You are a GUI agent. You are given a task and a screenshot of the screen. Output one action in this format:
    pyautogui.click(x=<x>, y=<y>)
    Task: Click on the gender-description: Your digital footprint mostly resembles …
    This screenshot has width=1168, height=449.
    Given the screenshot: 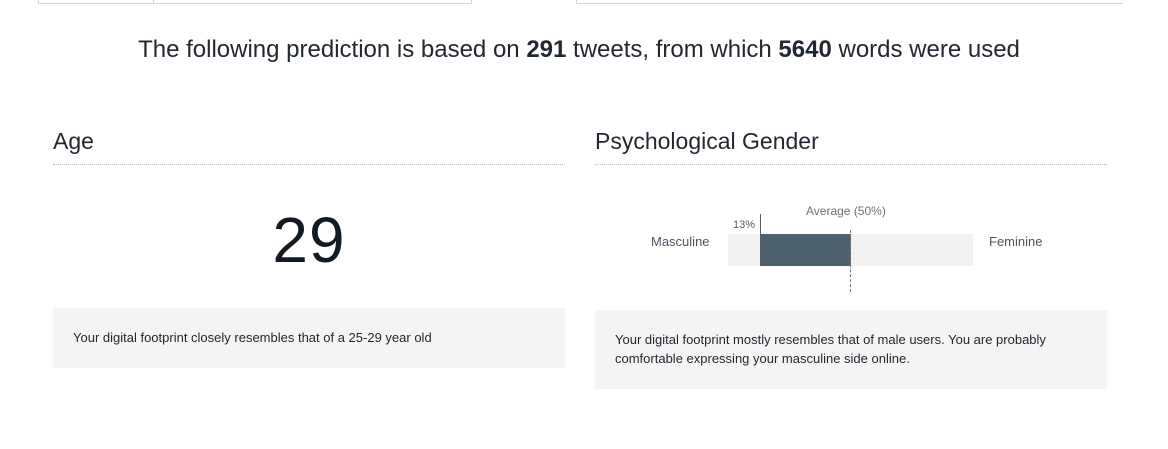 What is the action you would take?
    pyautogui.click(x=830, y=349)
    